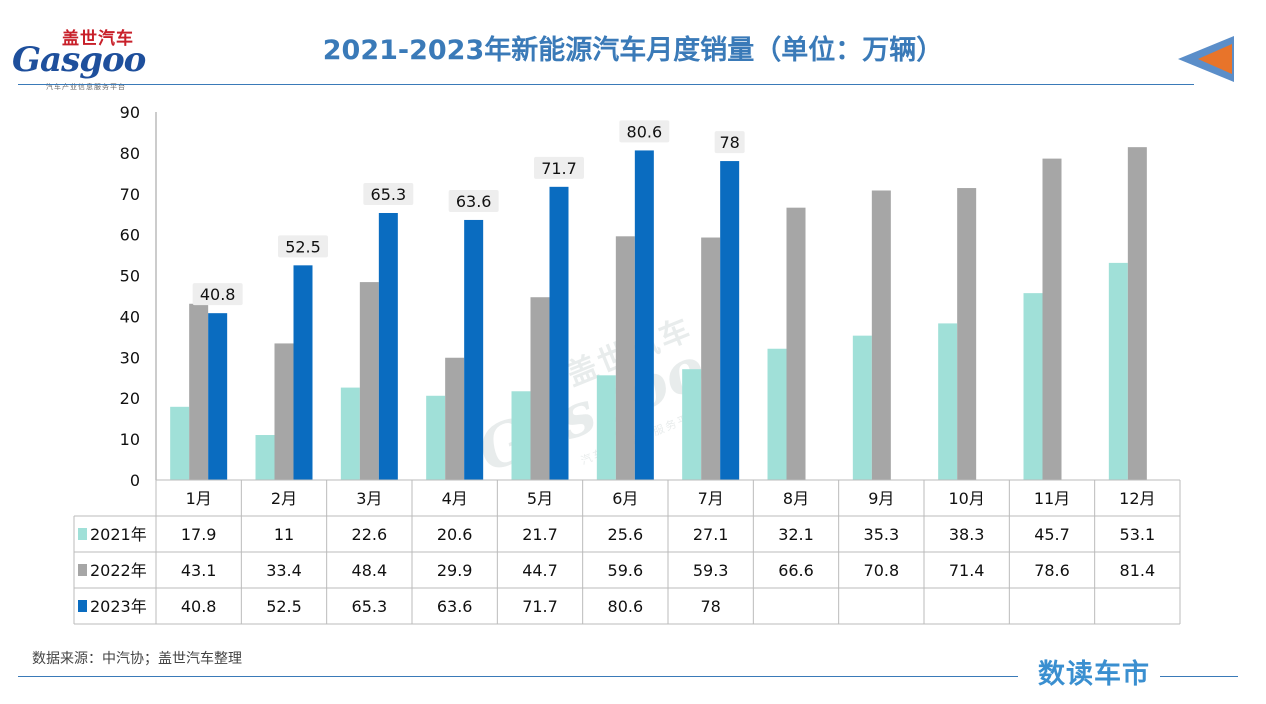 The height and width of the screenshot is (704, 1266). What do you see at coordinates (645, 131) in the screenshot?
I see `data-label: 80.6` at bounding box center [645, 131].